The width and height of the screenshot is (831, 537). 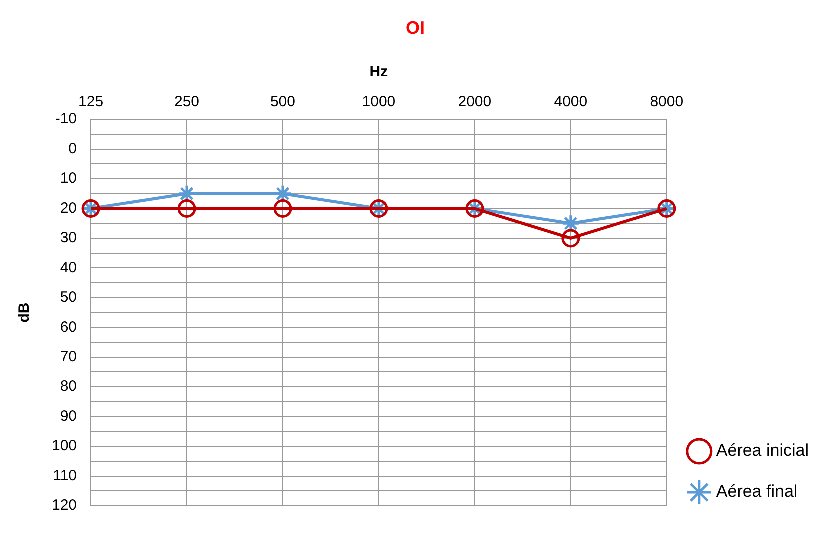 What do you see at coordinates (66, 119) in the screenshot?
I see `y-tick-label: -10` at bounding box center [66, 119].